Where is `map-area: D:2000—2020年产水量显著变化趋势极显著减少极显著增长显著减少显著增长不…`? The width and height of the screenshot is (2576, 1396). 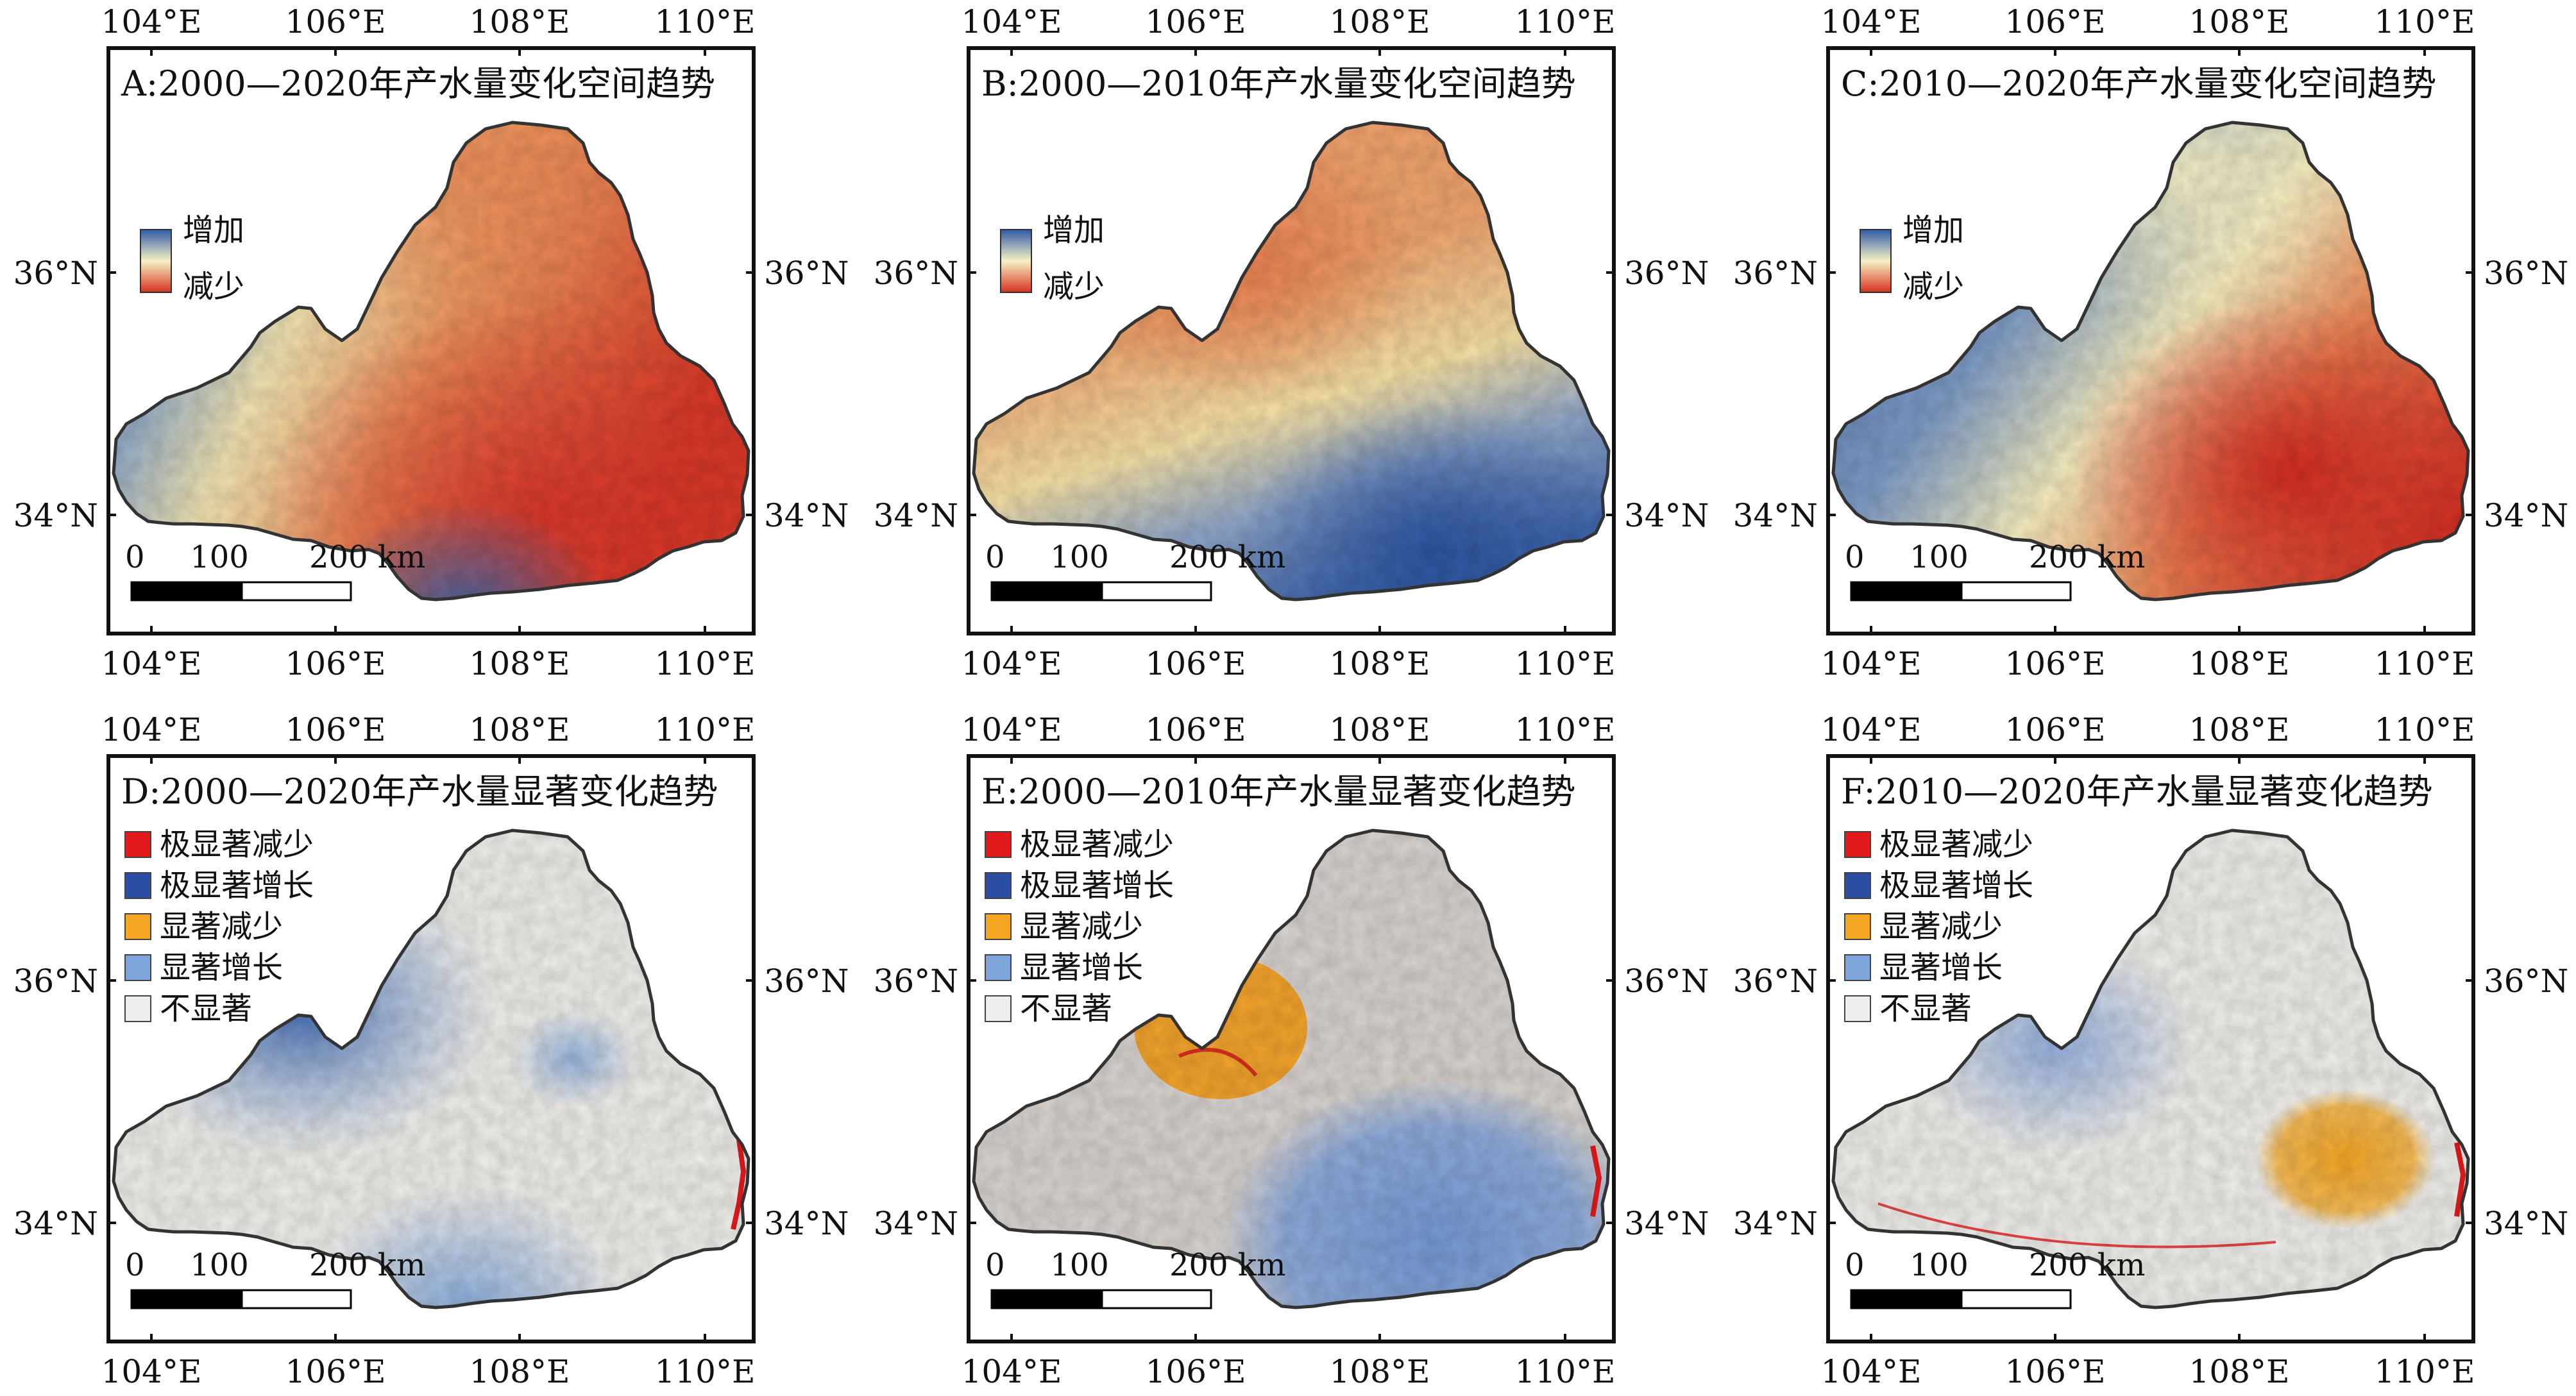 map-area: D:2000—2020年产水量显著变化趋势极显著减少极显著增长显著减少显著增长不… is located at coordinates (431, 1048).